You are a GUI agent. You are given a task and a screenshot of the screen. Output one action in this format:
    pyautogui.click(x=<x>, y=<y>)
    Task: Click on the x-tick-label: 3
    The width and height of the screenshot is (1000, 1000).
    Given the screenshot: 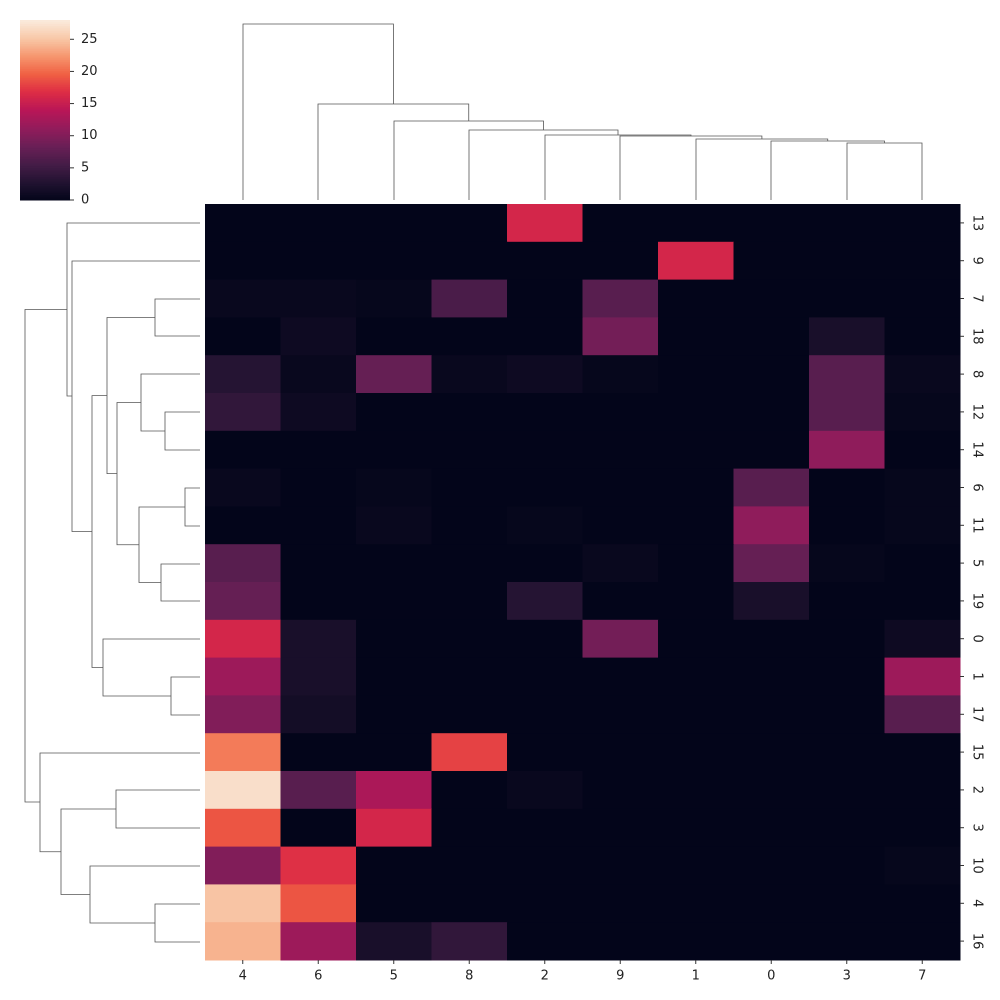 What is the action you would take?
    pyautogui.click(x=847, y=976)
    